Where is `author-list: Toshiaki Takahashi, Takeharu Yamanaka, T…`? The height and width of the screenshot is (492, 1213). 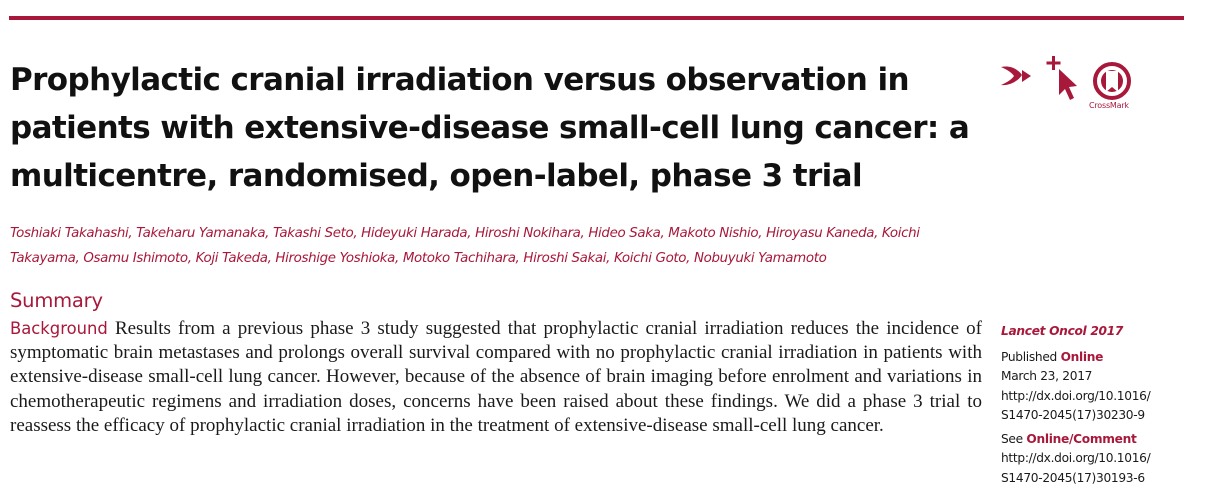 author-list: Toshiaki Takahashi, Takeharu Yamanaka, T… is located at coordinates (465, 246).